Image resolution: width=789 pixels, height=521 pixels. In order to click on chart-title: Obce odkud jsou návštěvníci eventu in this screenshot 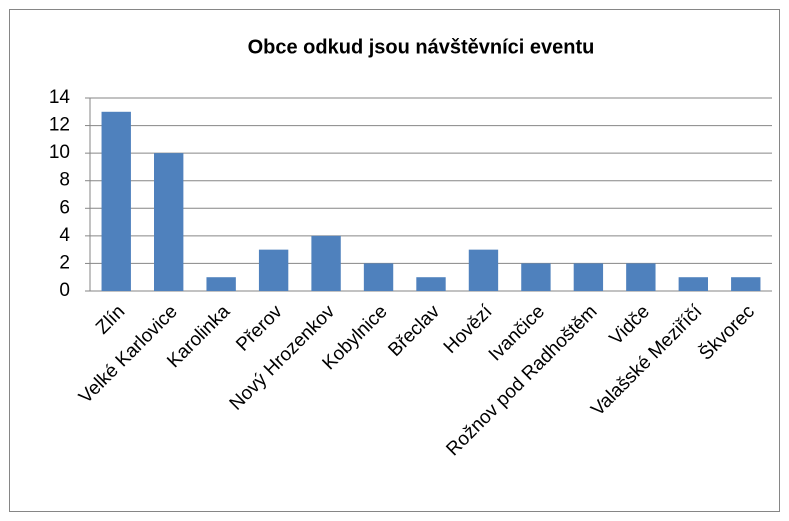, I will do `click(421, 47)`.